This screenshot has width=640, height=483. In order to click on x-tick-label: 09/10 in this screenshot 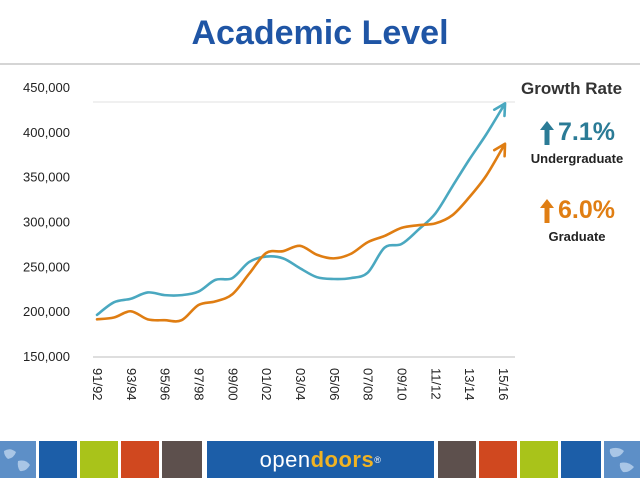, I will do `click(402, 384)`.